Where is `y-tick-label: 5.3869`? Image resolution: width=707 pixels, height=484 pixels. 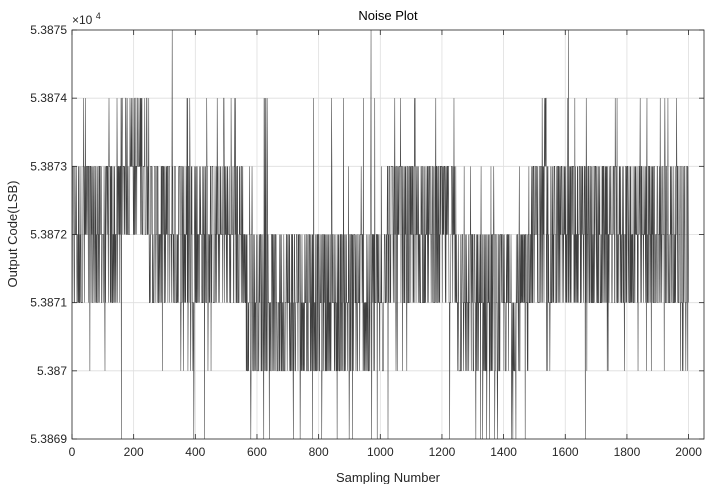
y-tick-label: 5.3869 is located at coordinates (48, 439).